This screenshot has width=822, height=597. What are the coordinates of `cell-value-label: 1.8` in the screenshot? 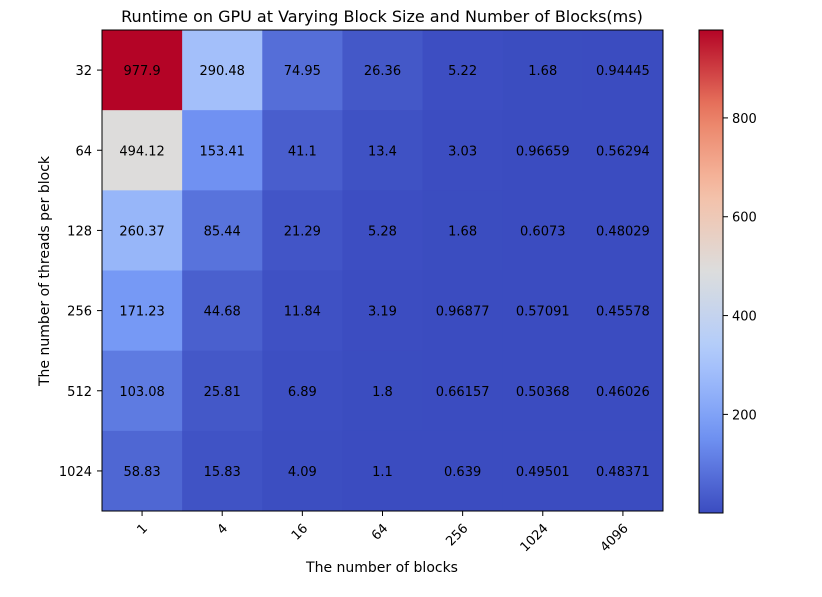 It's located at (382, 392).